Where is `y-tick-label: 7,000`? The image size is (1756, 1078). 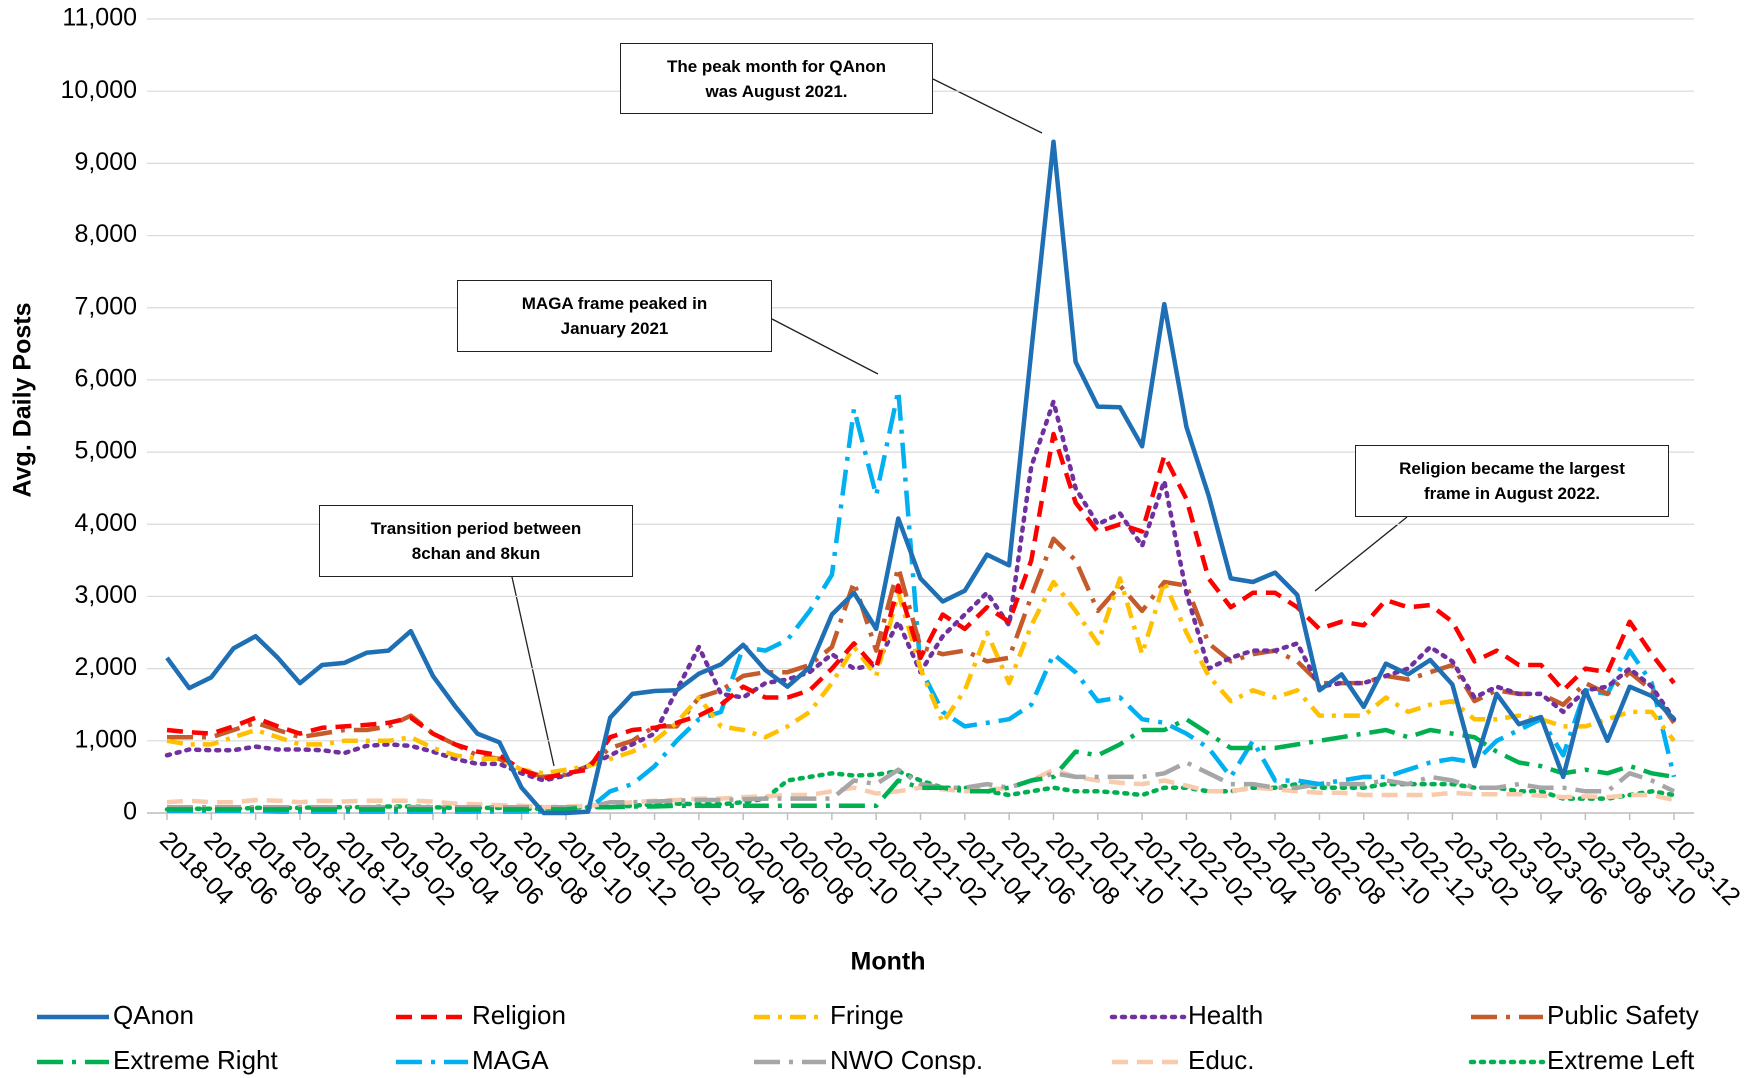
y-tick-label: 7,000 is located at coordinates (105, 306).